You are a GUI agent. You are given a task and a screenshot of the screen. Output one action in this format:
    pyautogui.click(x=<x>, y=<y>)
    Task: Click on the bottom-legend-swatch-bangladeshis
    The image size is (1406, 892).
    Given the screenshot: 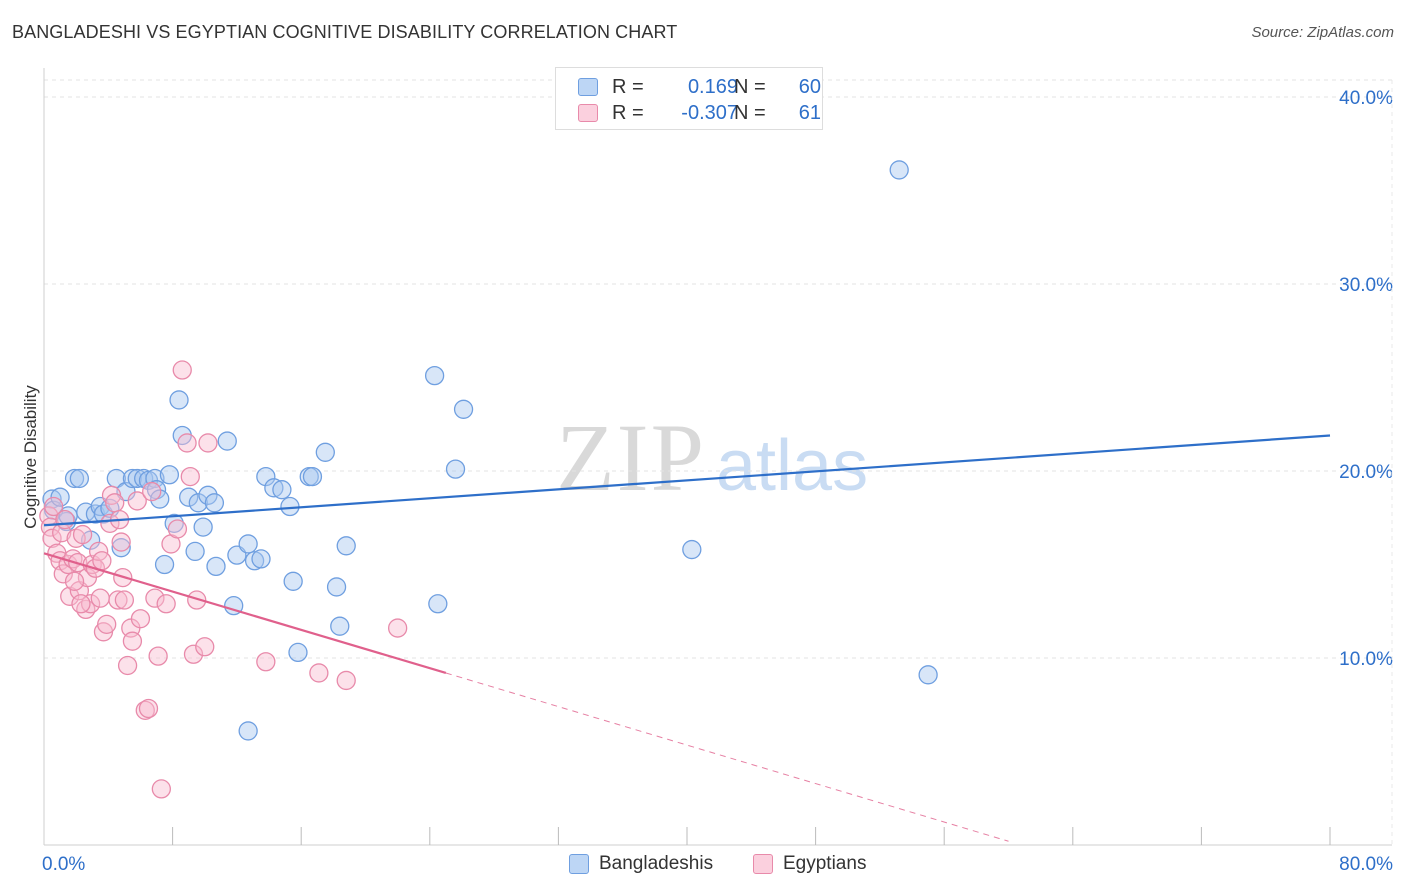 What is the action you would take?
    pyautogui.click(x=579, y=864)
    